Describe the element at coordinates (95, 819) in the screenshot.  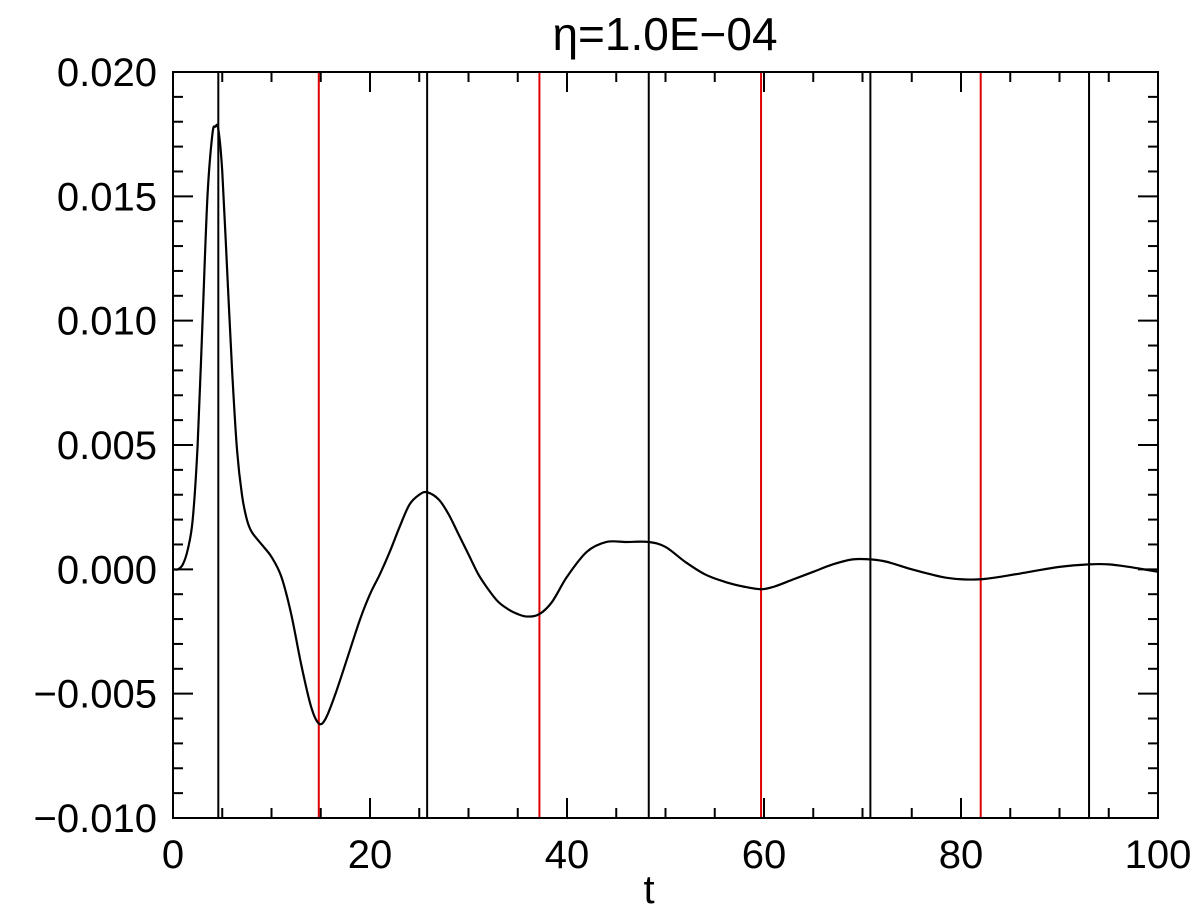
I see `y-tick-label: −0.010` at that location.